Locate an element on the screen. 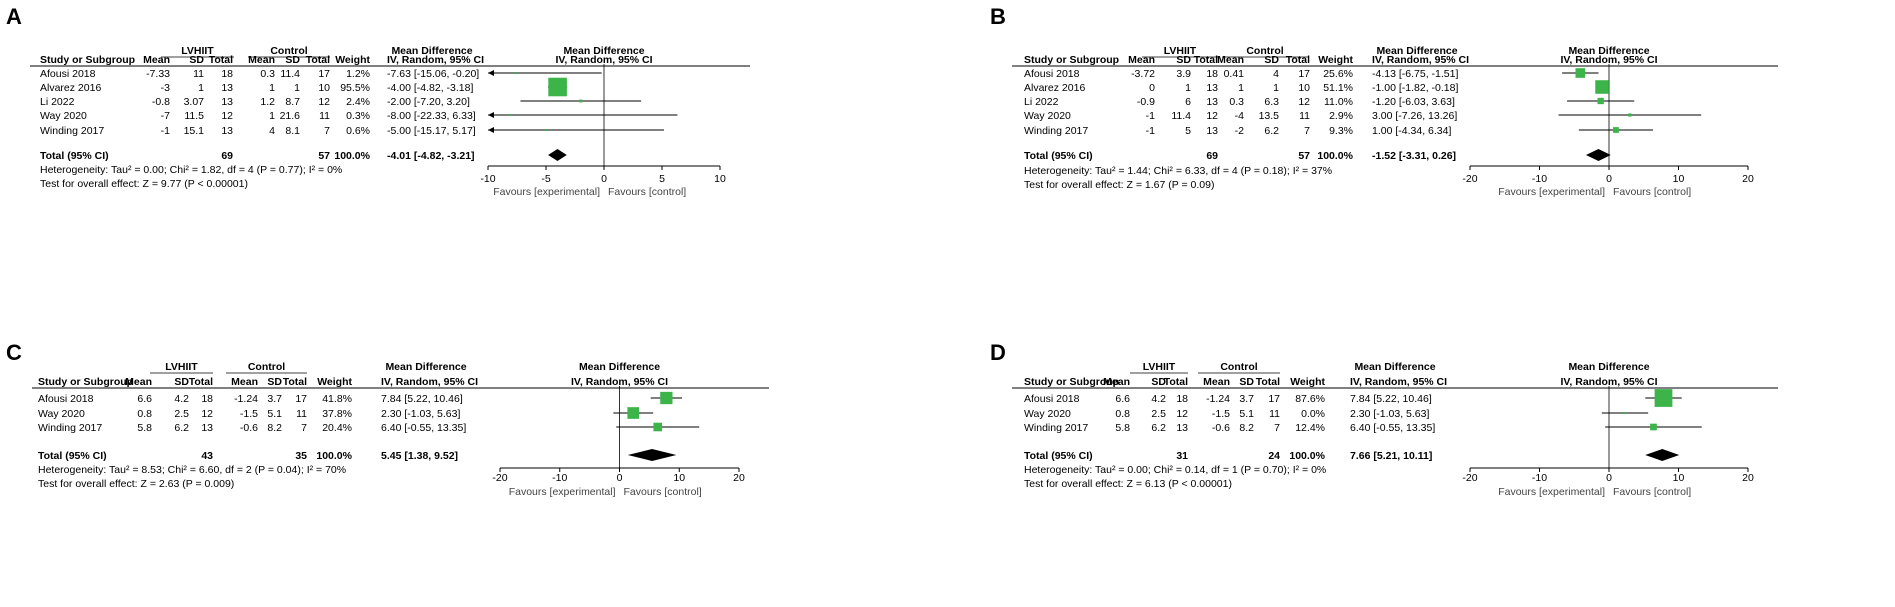 Image resolution: width=1895 pixels, height=607 pixels. total-n-2: 35 is located at coordinates (301, 456).